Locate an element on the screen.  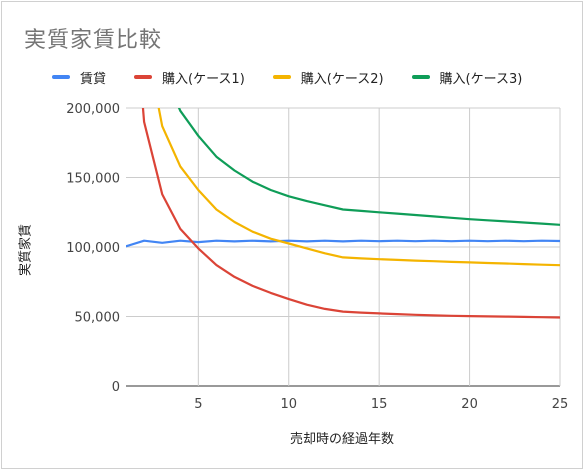
y-tick-label: 150,000 is located at coordinates (93, 179).